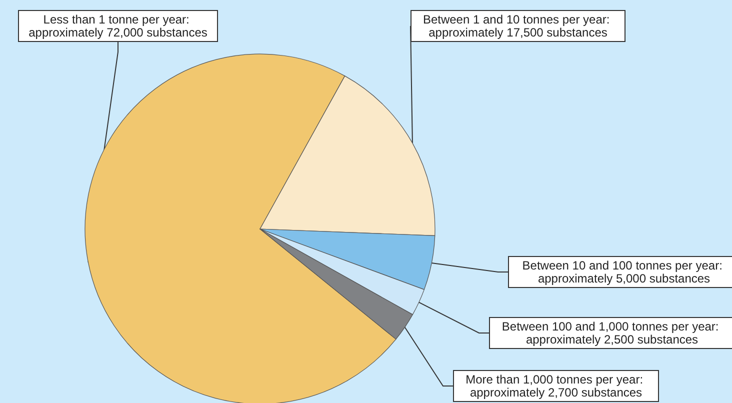 The height and width of the screenshot is (403, 732). What do you see at coordinates (624, 272) in the screenshot?
I see `slice-label: Between 10 and 100 tonnes per year: approximately 5,000 substances` at bounding box center [624, 272].